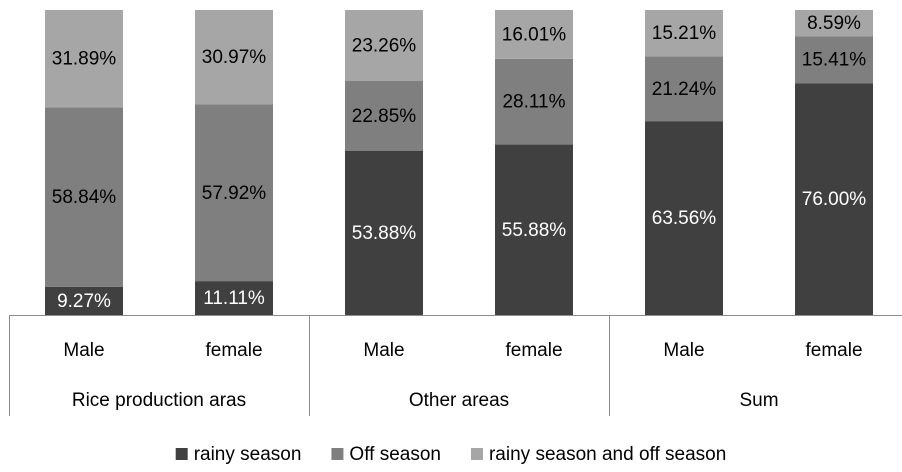  I want to click on data-label: 16.01%, so click(534, 34).